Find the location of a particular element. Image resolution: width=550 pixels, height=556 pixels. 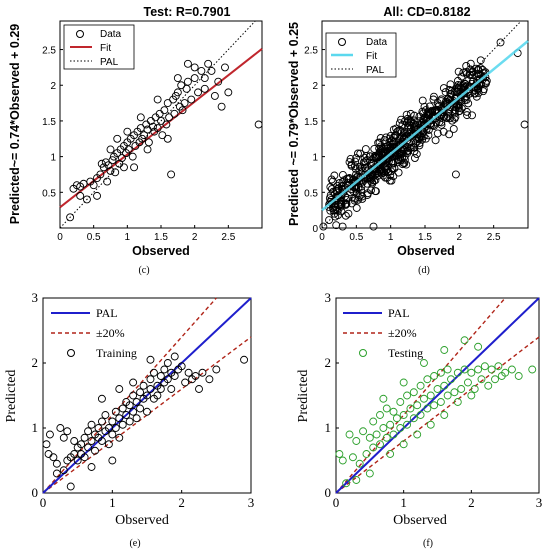

band-upper-line is located at coordinates (420, 395).